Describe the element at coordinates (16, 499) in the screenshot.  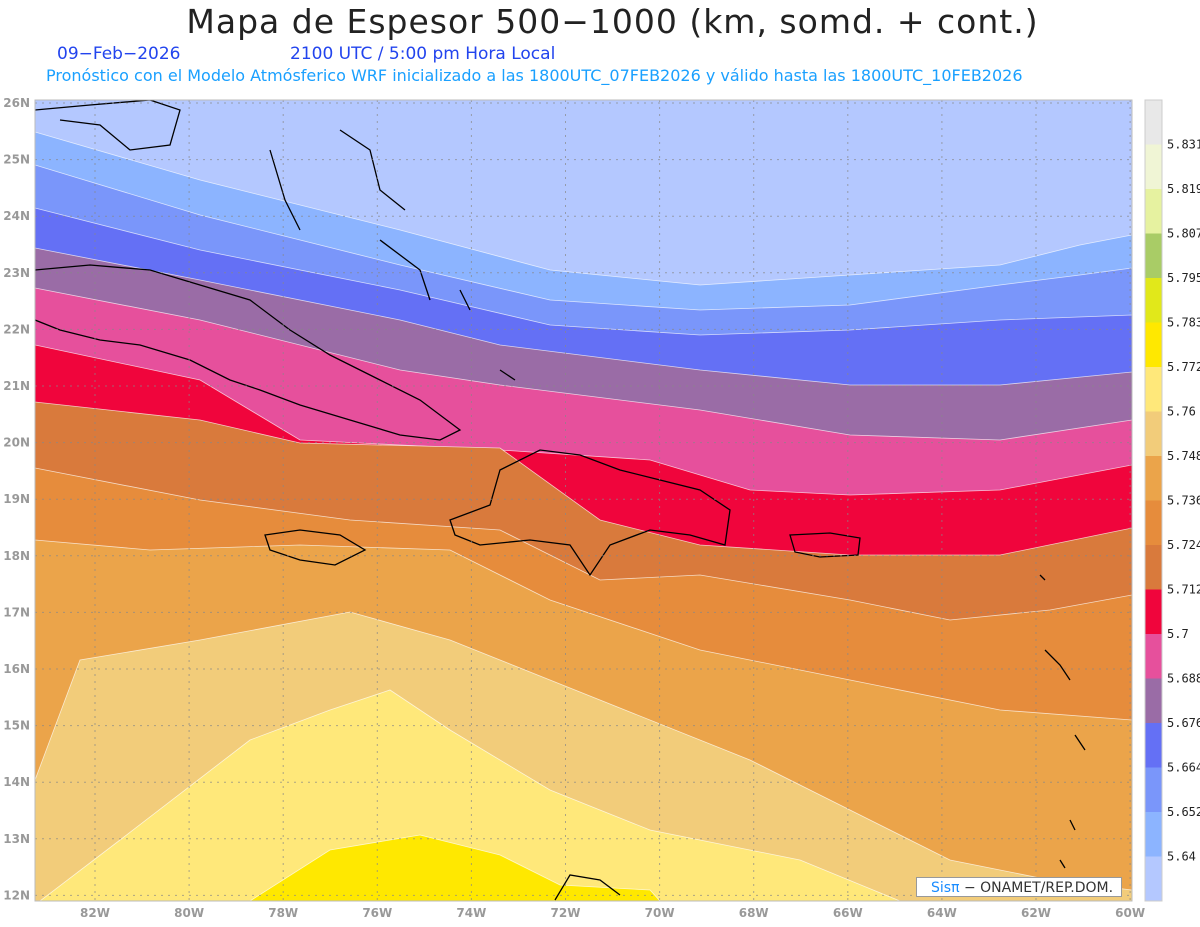
I see `y-tick-label: 19N` at that location.